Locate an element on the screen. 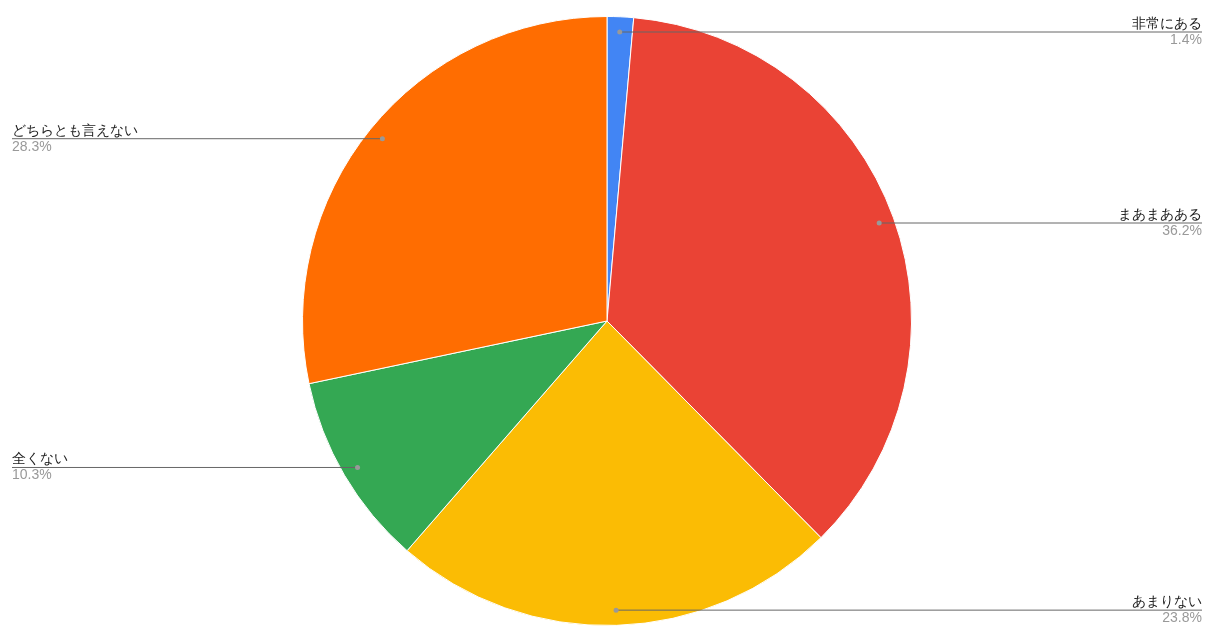  data-label: 28.3% is located at coordinates (32, 145).